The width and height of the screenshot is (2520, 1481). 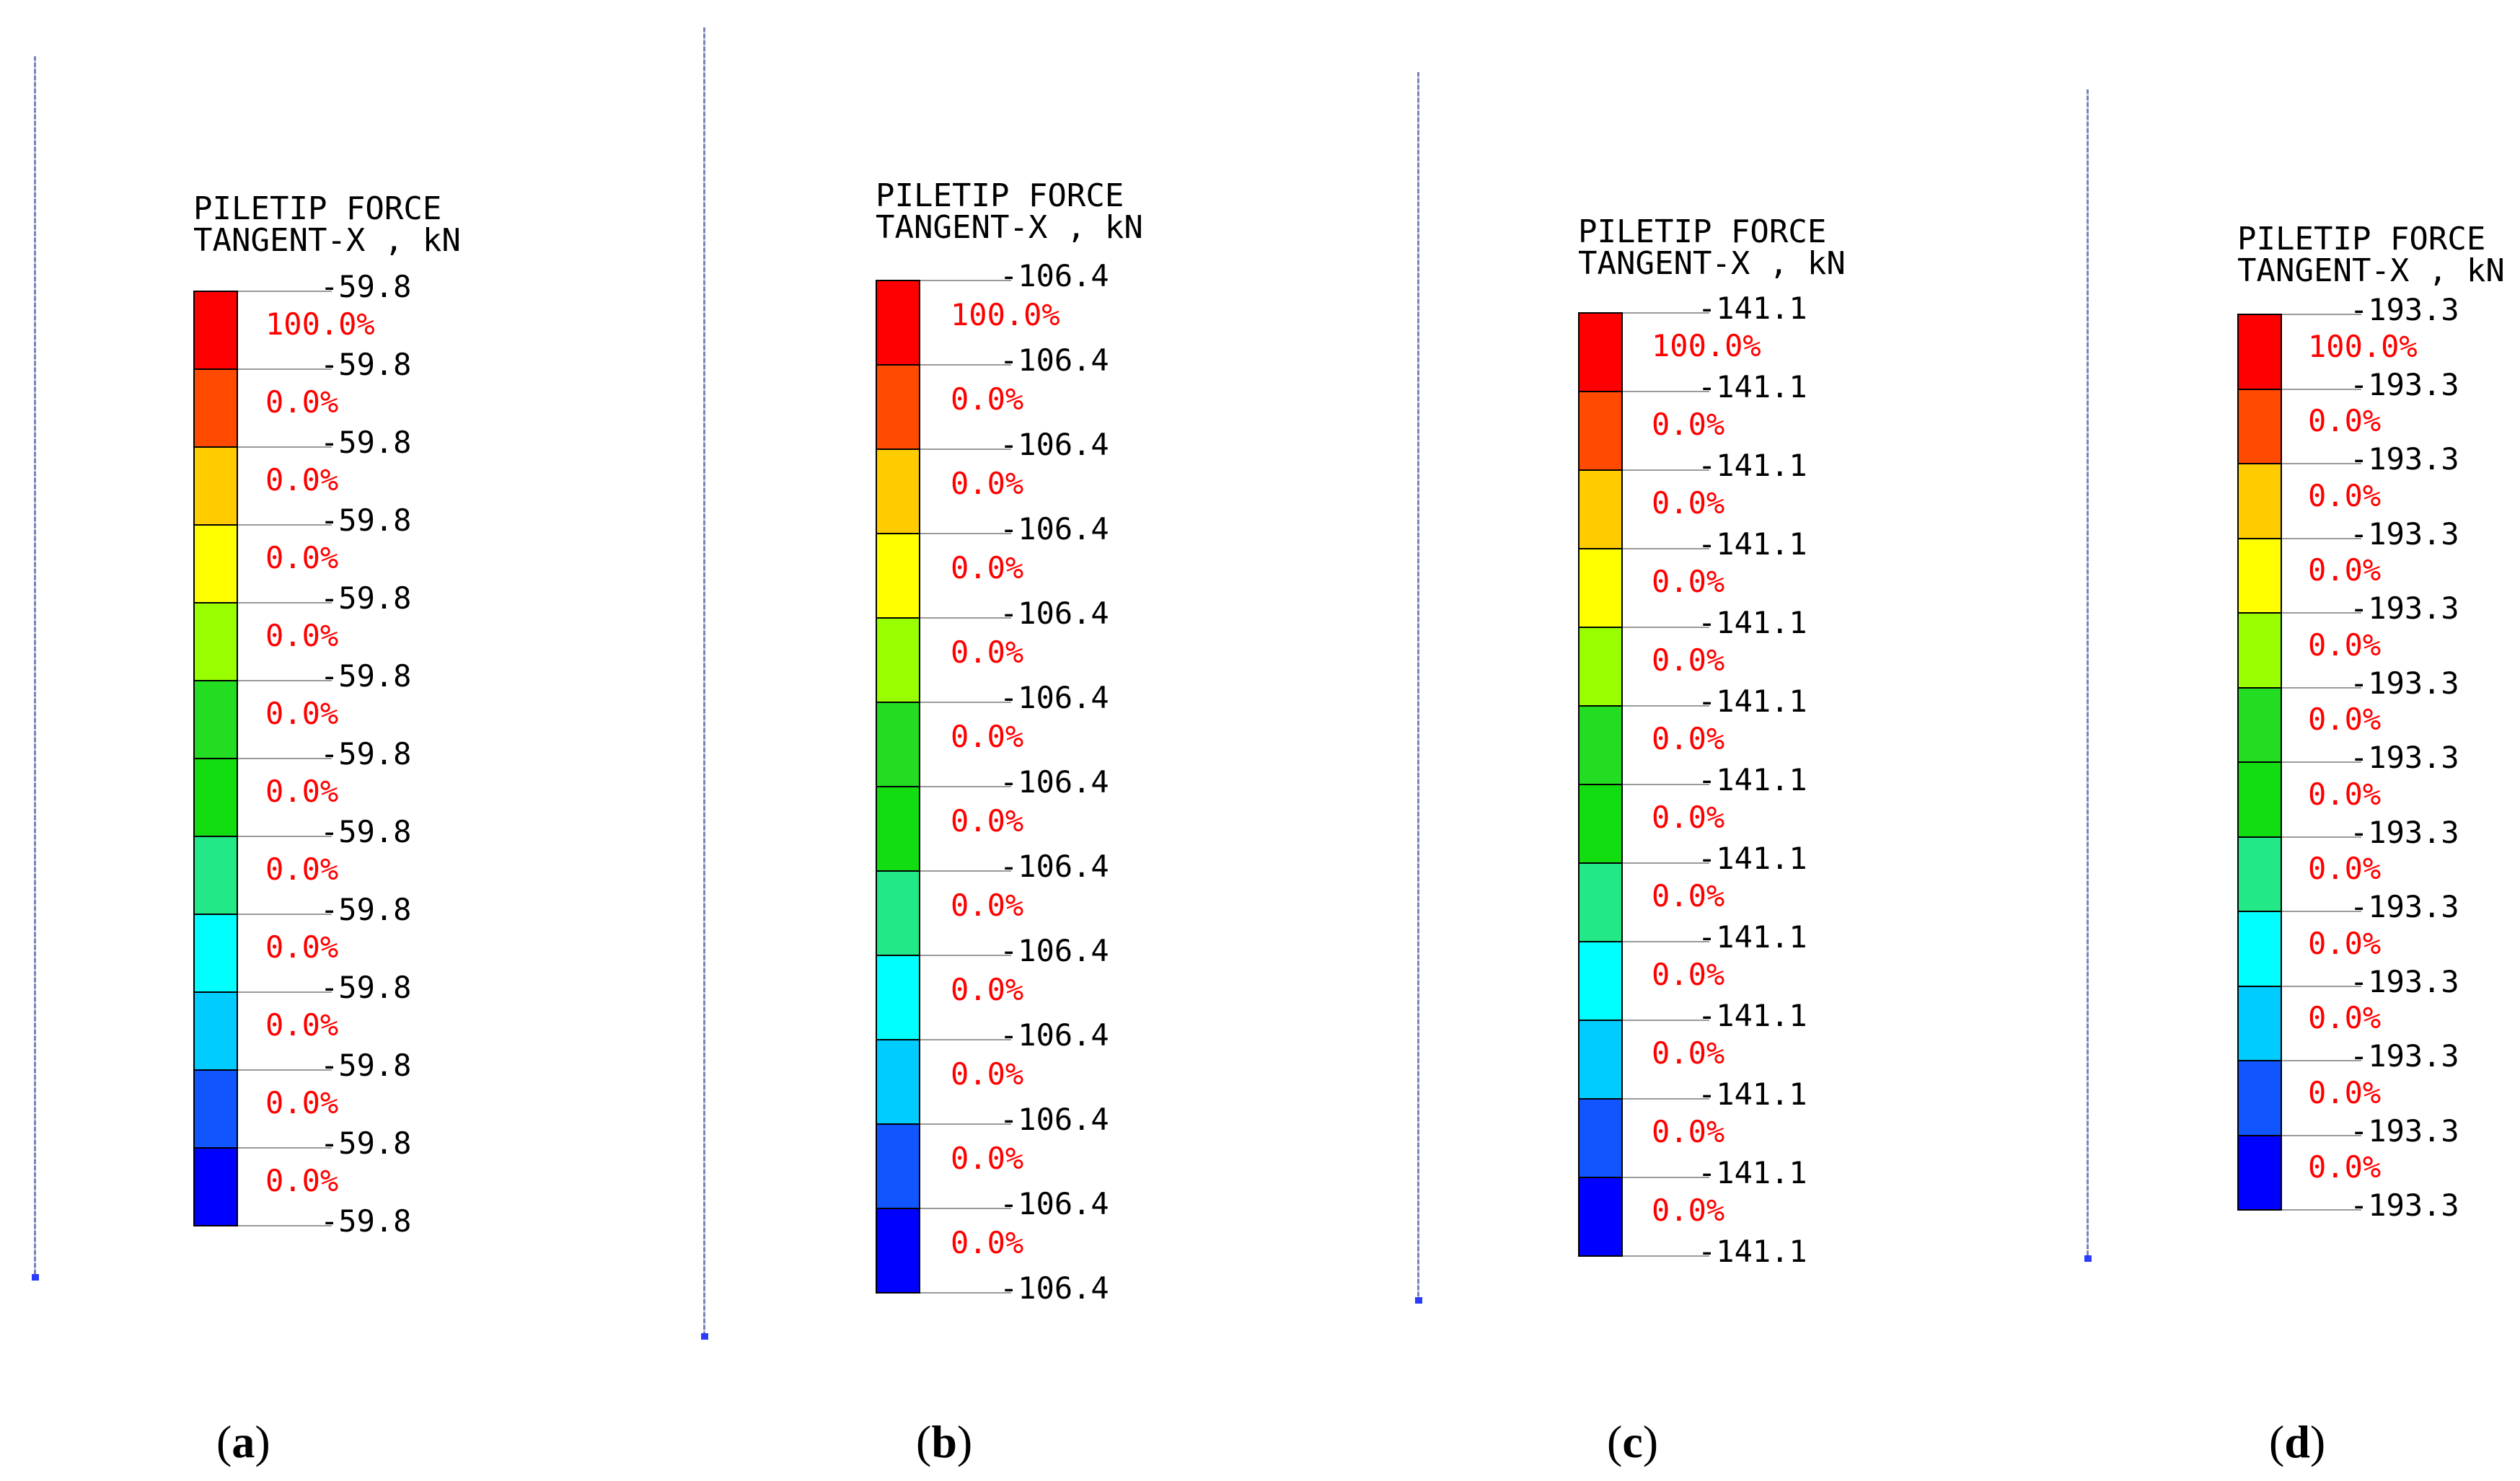 What do you see at coordinates (1418, 688) in the screenshot?
I see `pile-c` at bounding box center [1418, 688].